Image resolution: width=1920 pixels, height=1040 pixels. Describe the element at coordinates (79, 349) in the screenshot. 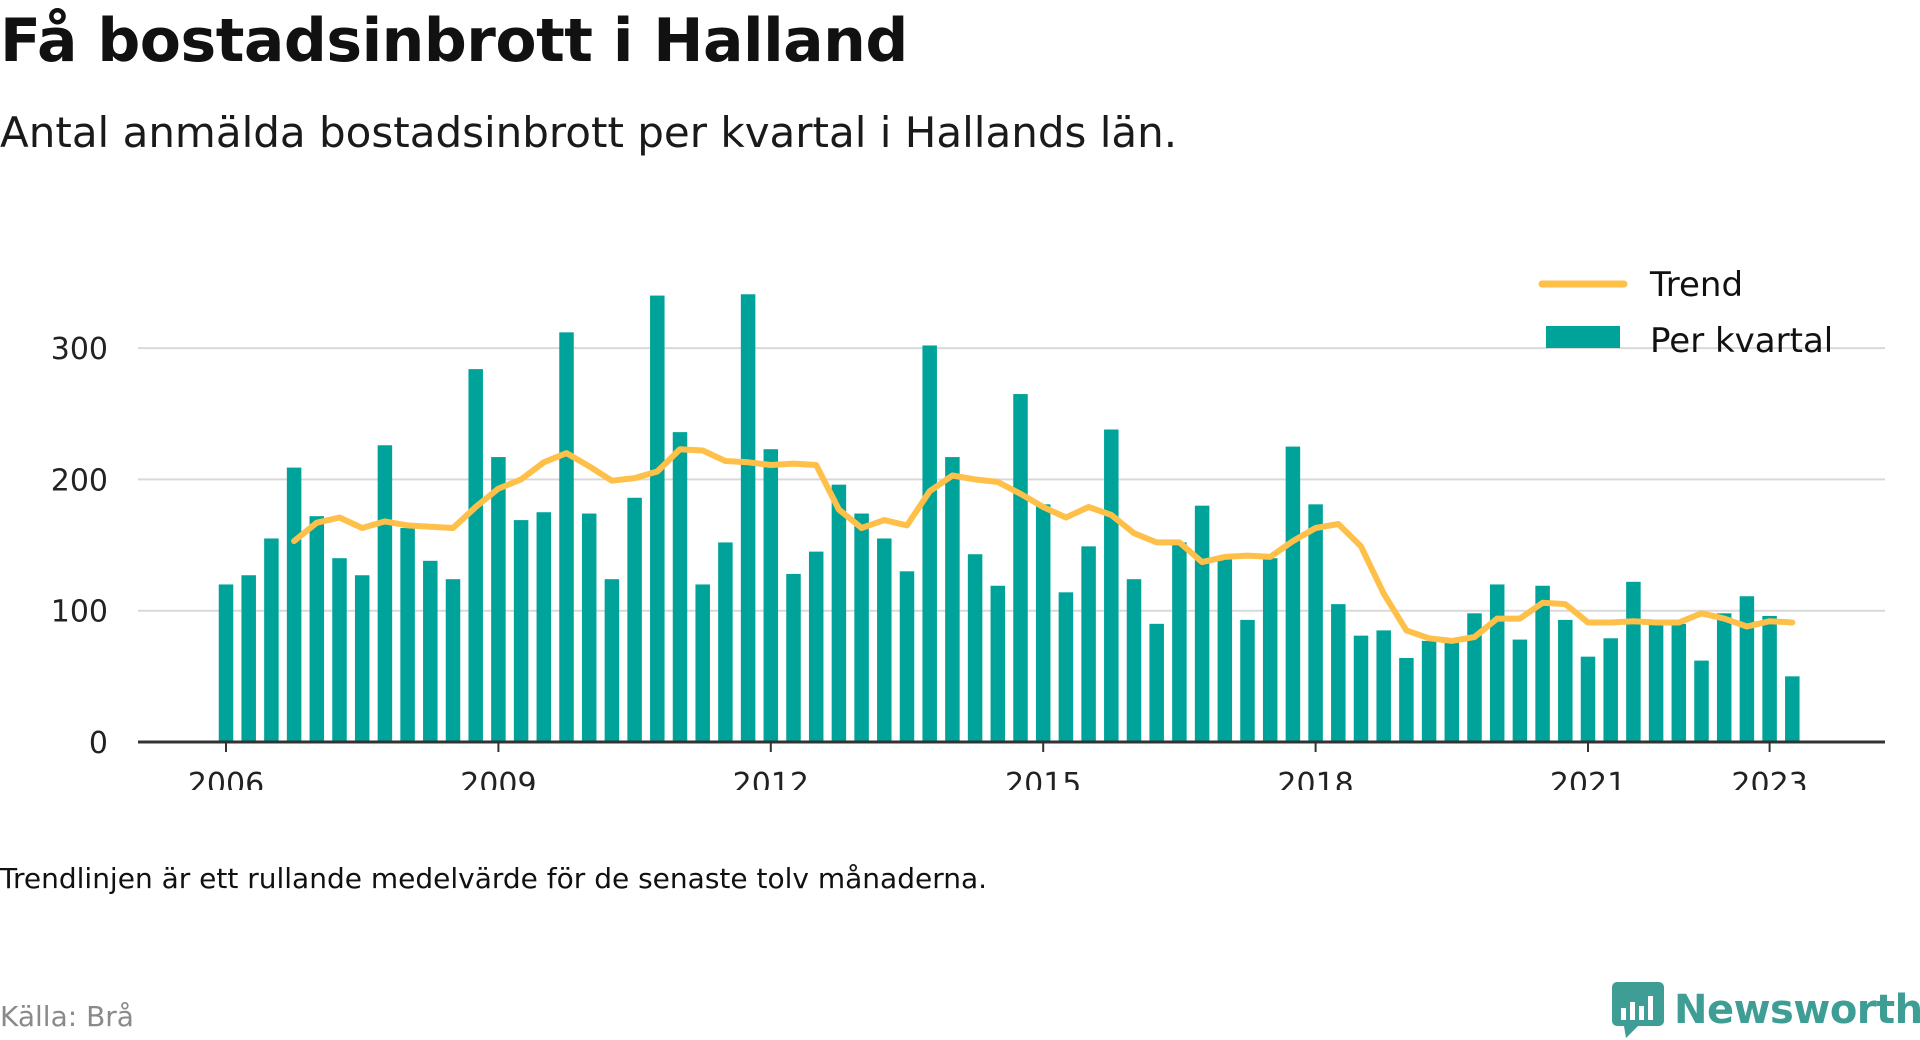

I see `y-tick-label: 300` at that location.